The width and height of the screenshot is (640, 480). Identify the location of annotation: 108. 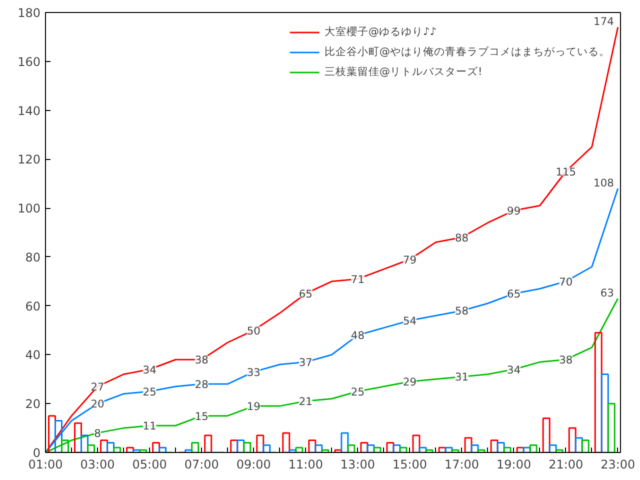
(604, 183).